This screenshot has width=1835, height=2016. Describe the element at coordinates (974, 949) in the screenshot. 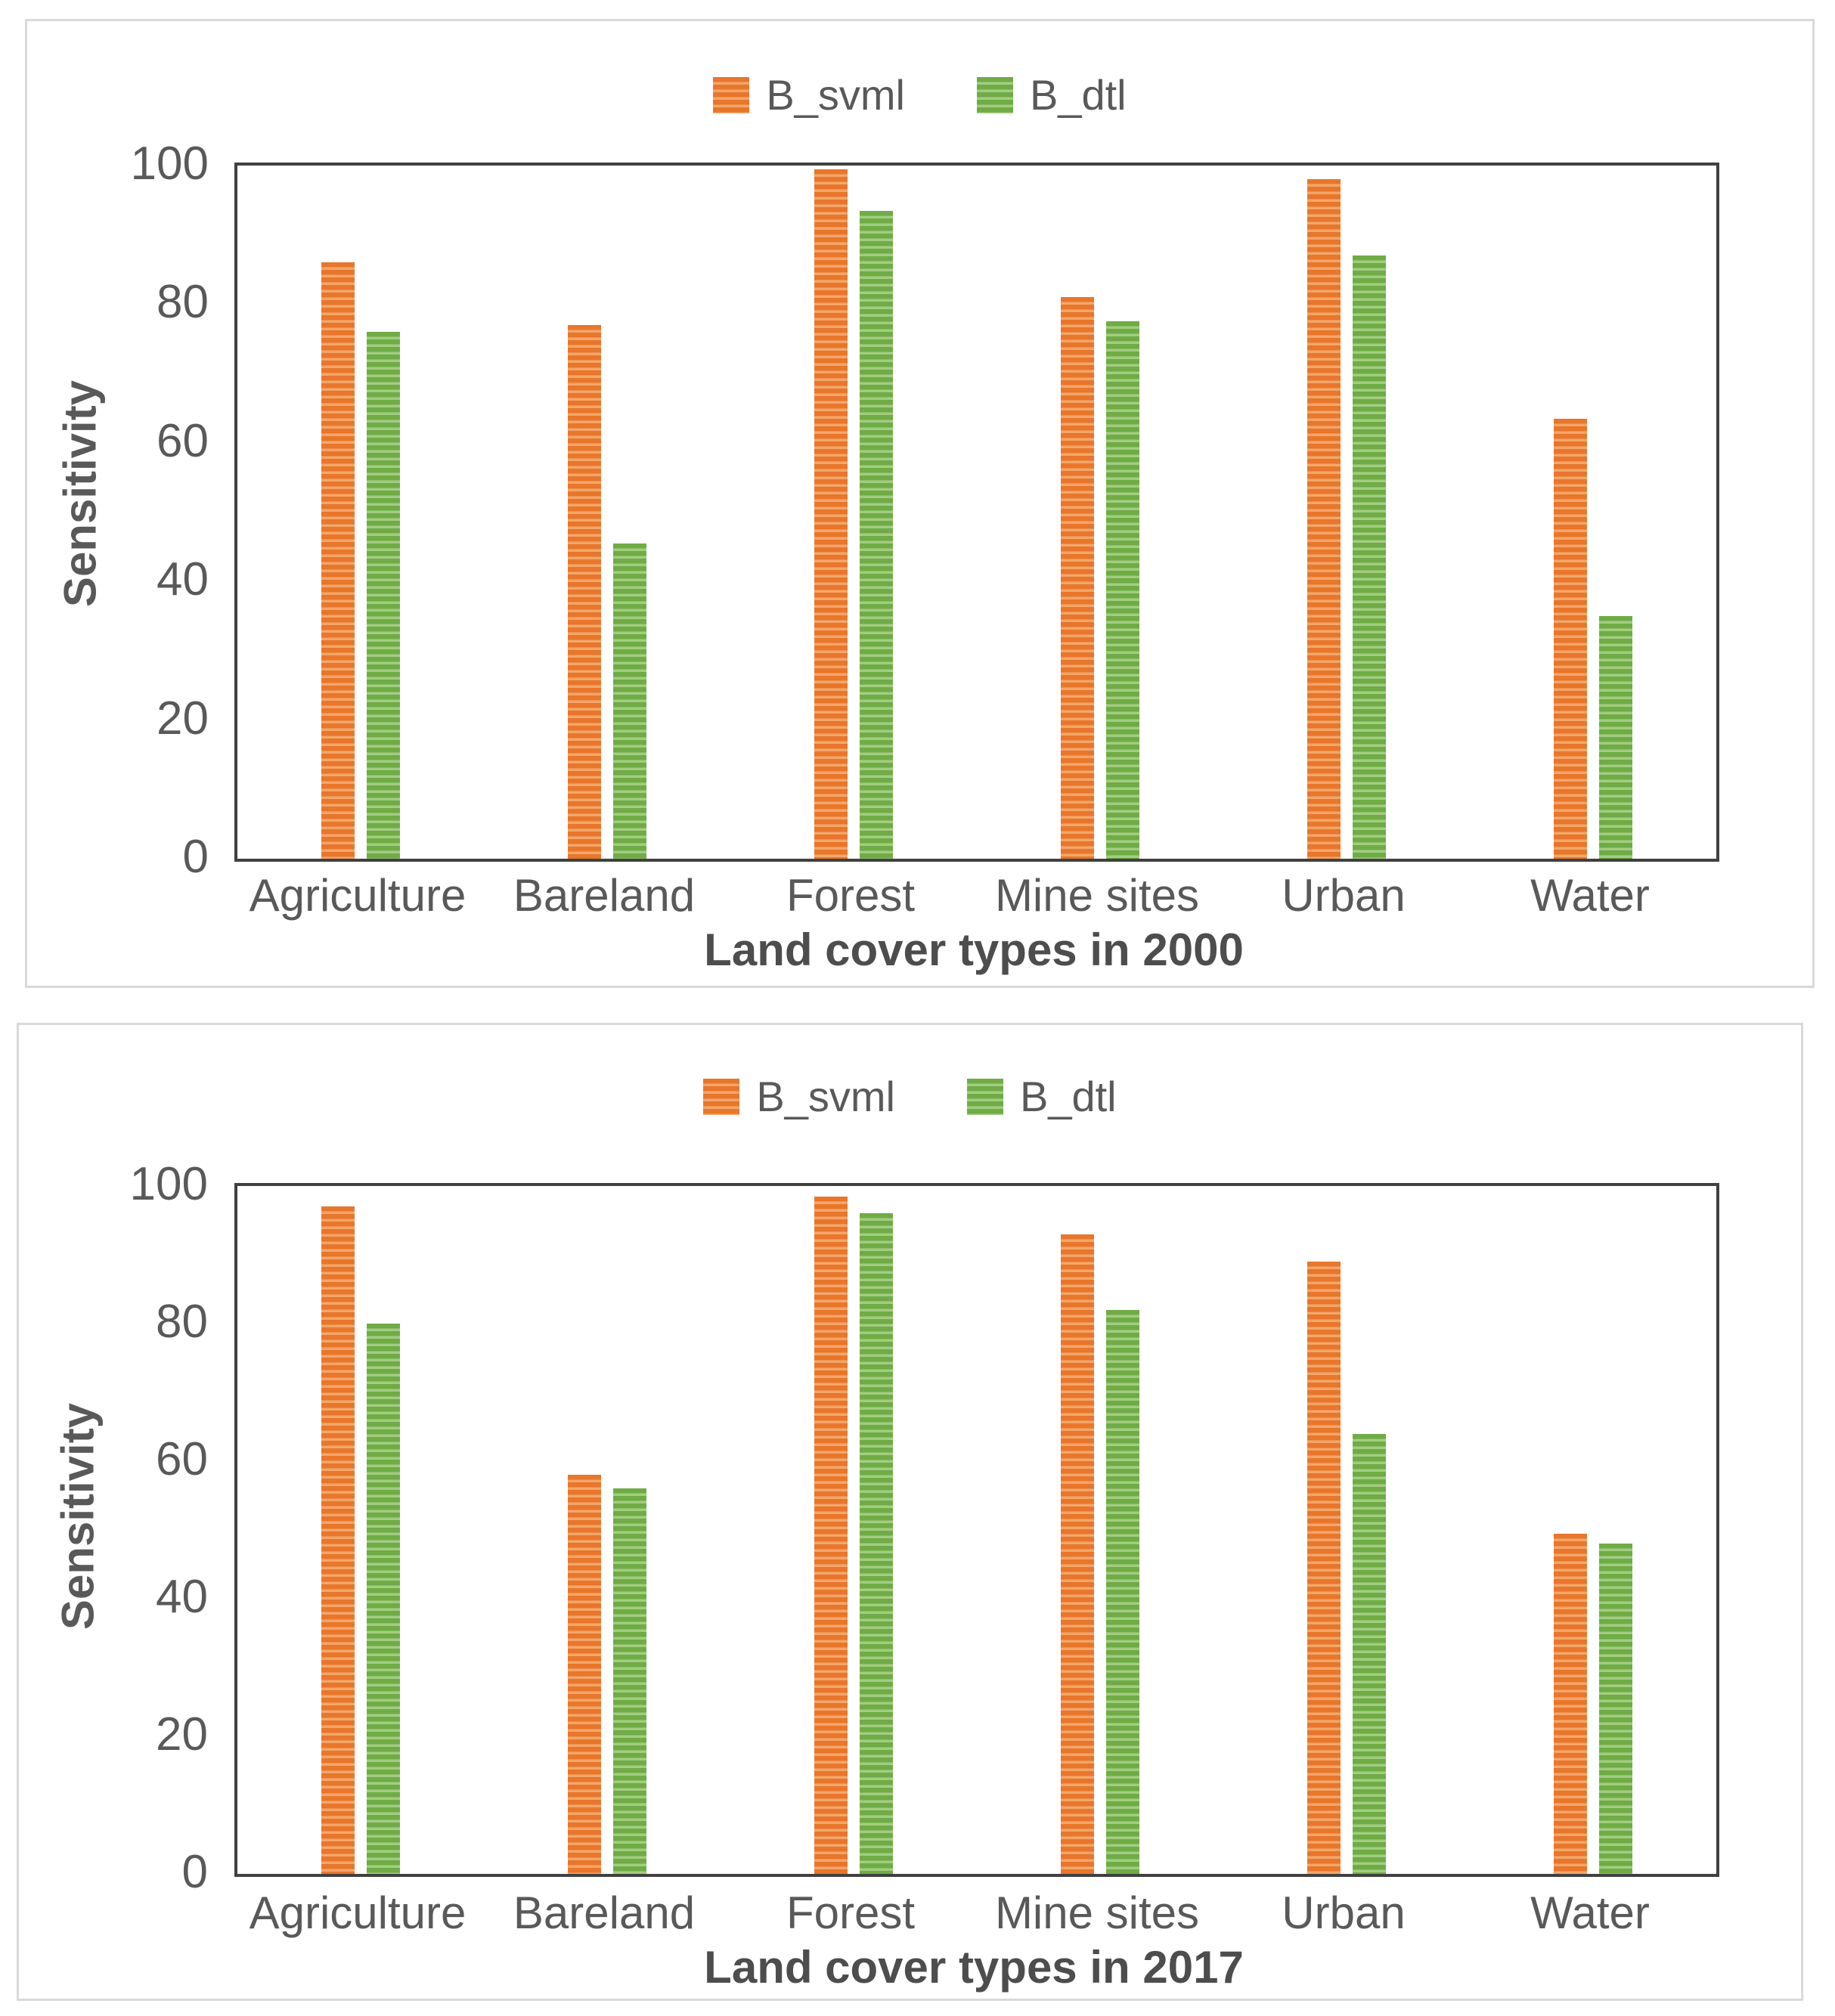

I see `x-axis-title: Land cover types in 2000` at that location.